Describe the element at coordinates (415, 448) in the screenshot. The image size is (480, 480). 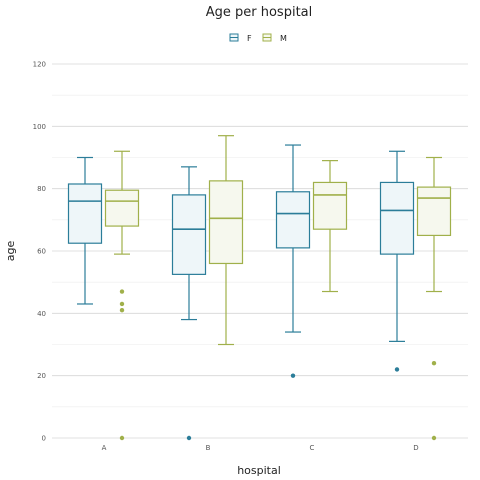
I see `x-tick-label: D` at that location.